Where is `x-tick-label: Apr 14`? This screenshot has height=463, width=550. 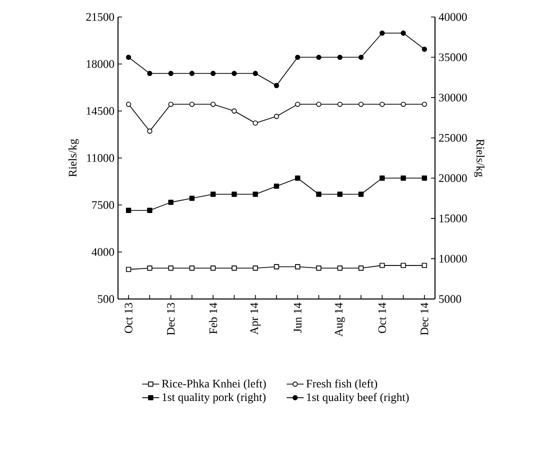
x-tick-label: Apr 14 is located at coordinates (255, 318).